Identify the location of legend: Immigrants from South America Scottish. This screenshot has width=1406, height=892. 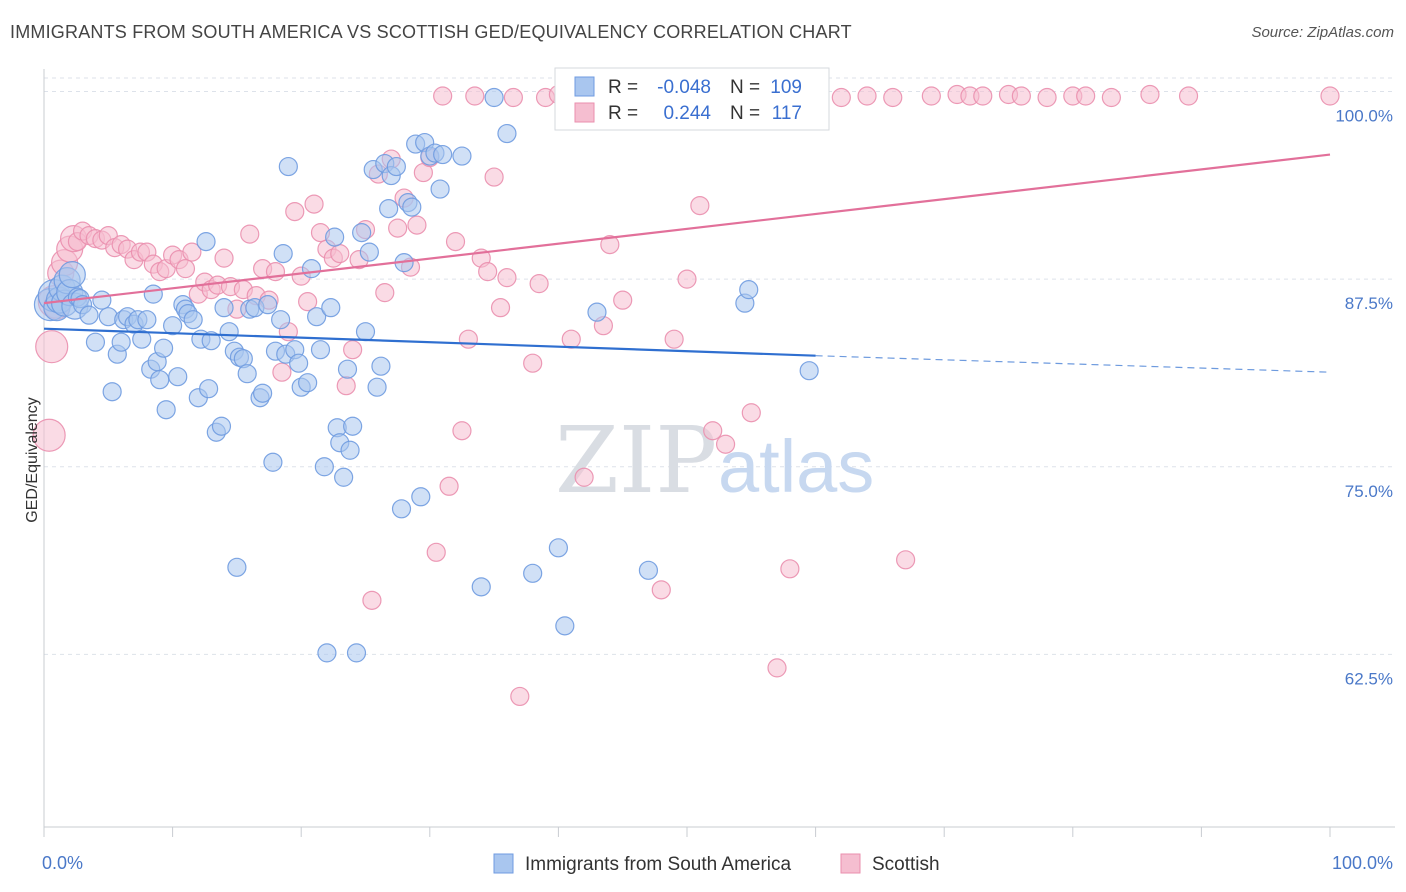
(716, 864).